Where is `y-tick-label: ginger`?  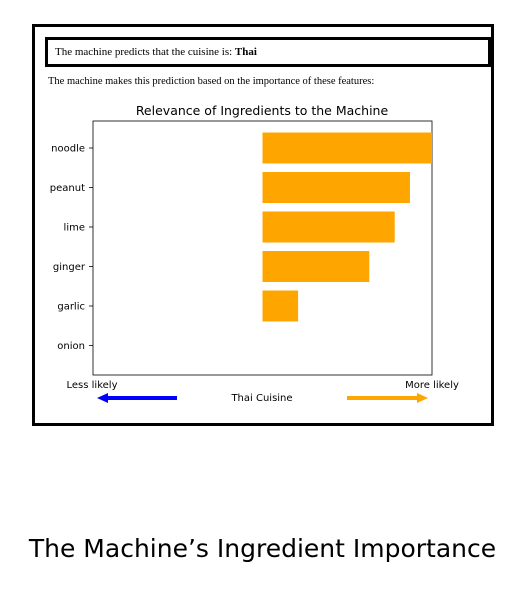 y-tick-label: ginger is located at coordinates (69, 267).